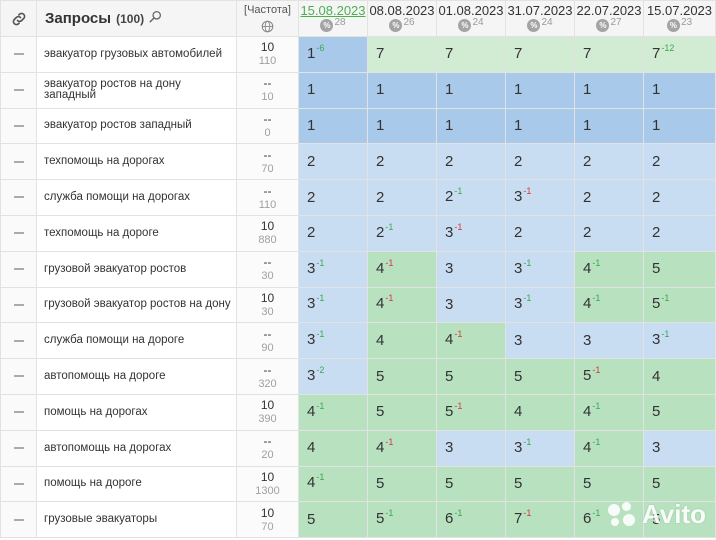  What do you see at coordinates (333, 376) in the screenshot?
I see `position-cell: 3-2` at bounding box center [333, 376].